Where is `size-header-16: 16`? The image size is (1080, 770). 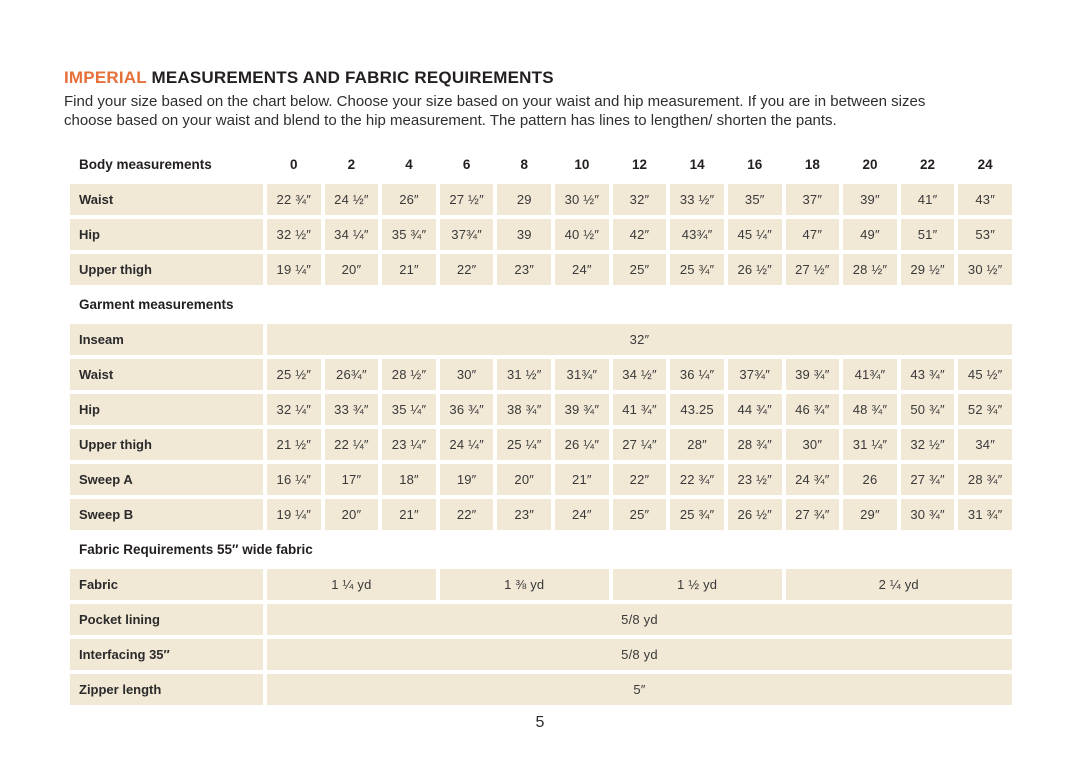 size-header-16: 16 is located at coordinates (755, 164).